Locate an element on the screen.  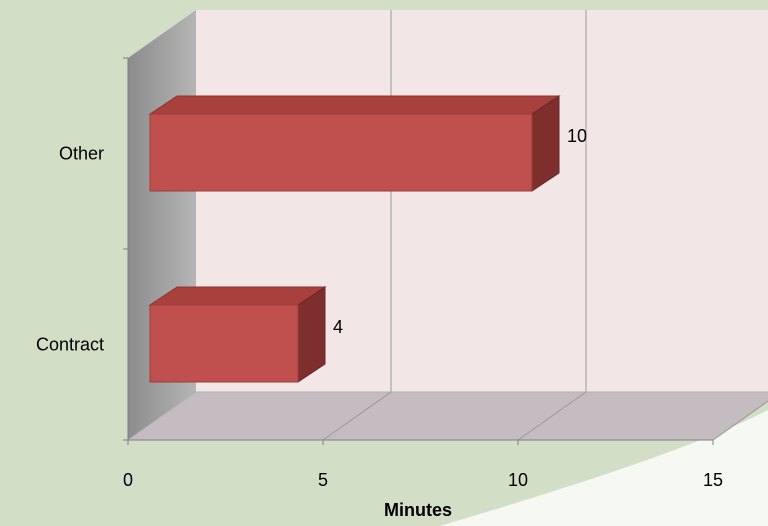
category-label-other: Other is located at coordinates (81, 154).